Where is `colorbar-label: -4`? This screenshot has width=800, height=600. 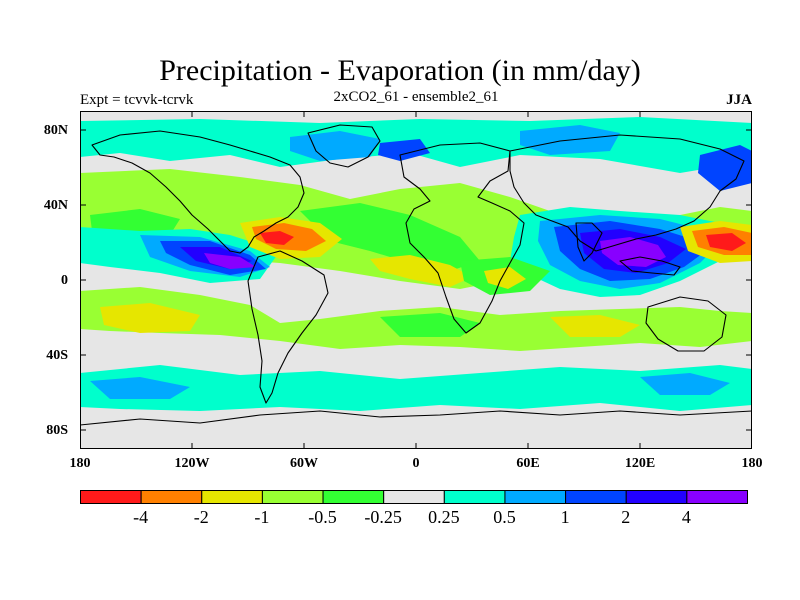
colorbar-label: -4 is located at coordinates (141, 517).